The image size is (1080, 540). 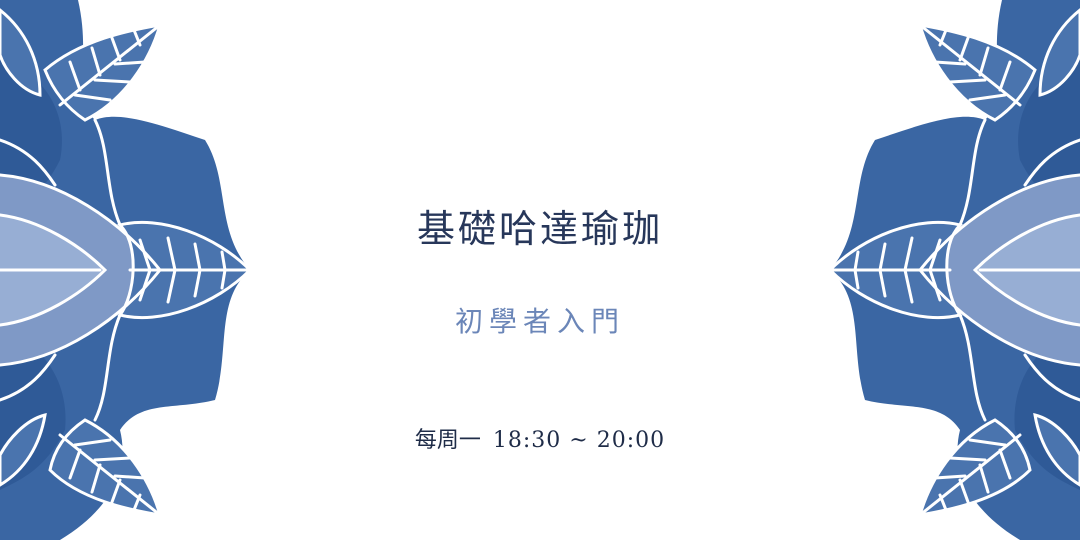 I want to click on course-subtitle: 初學者入門, so click(x=539, y=321).